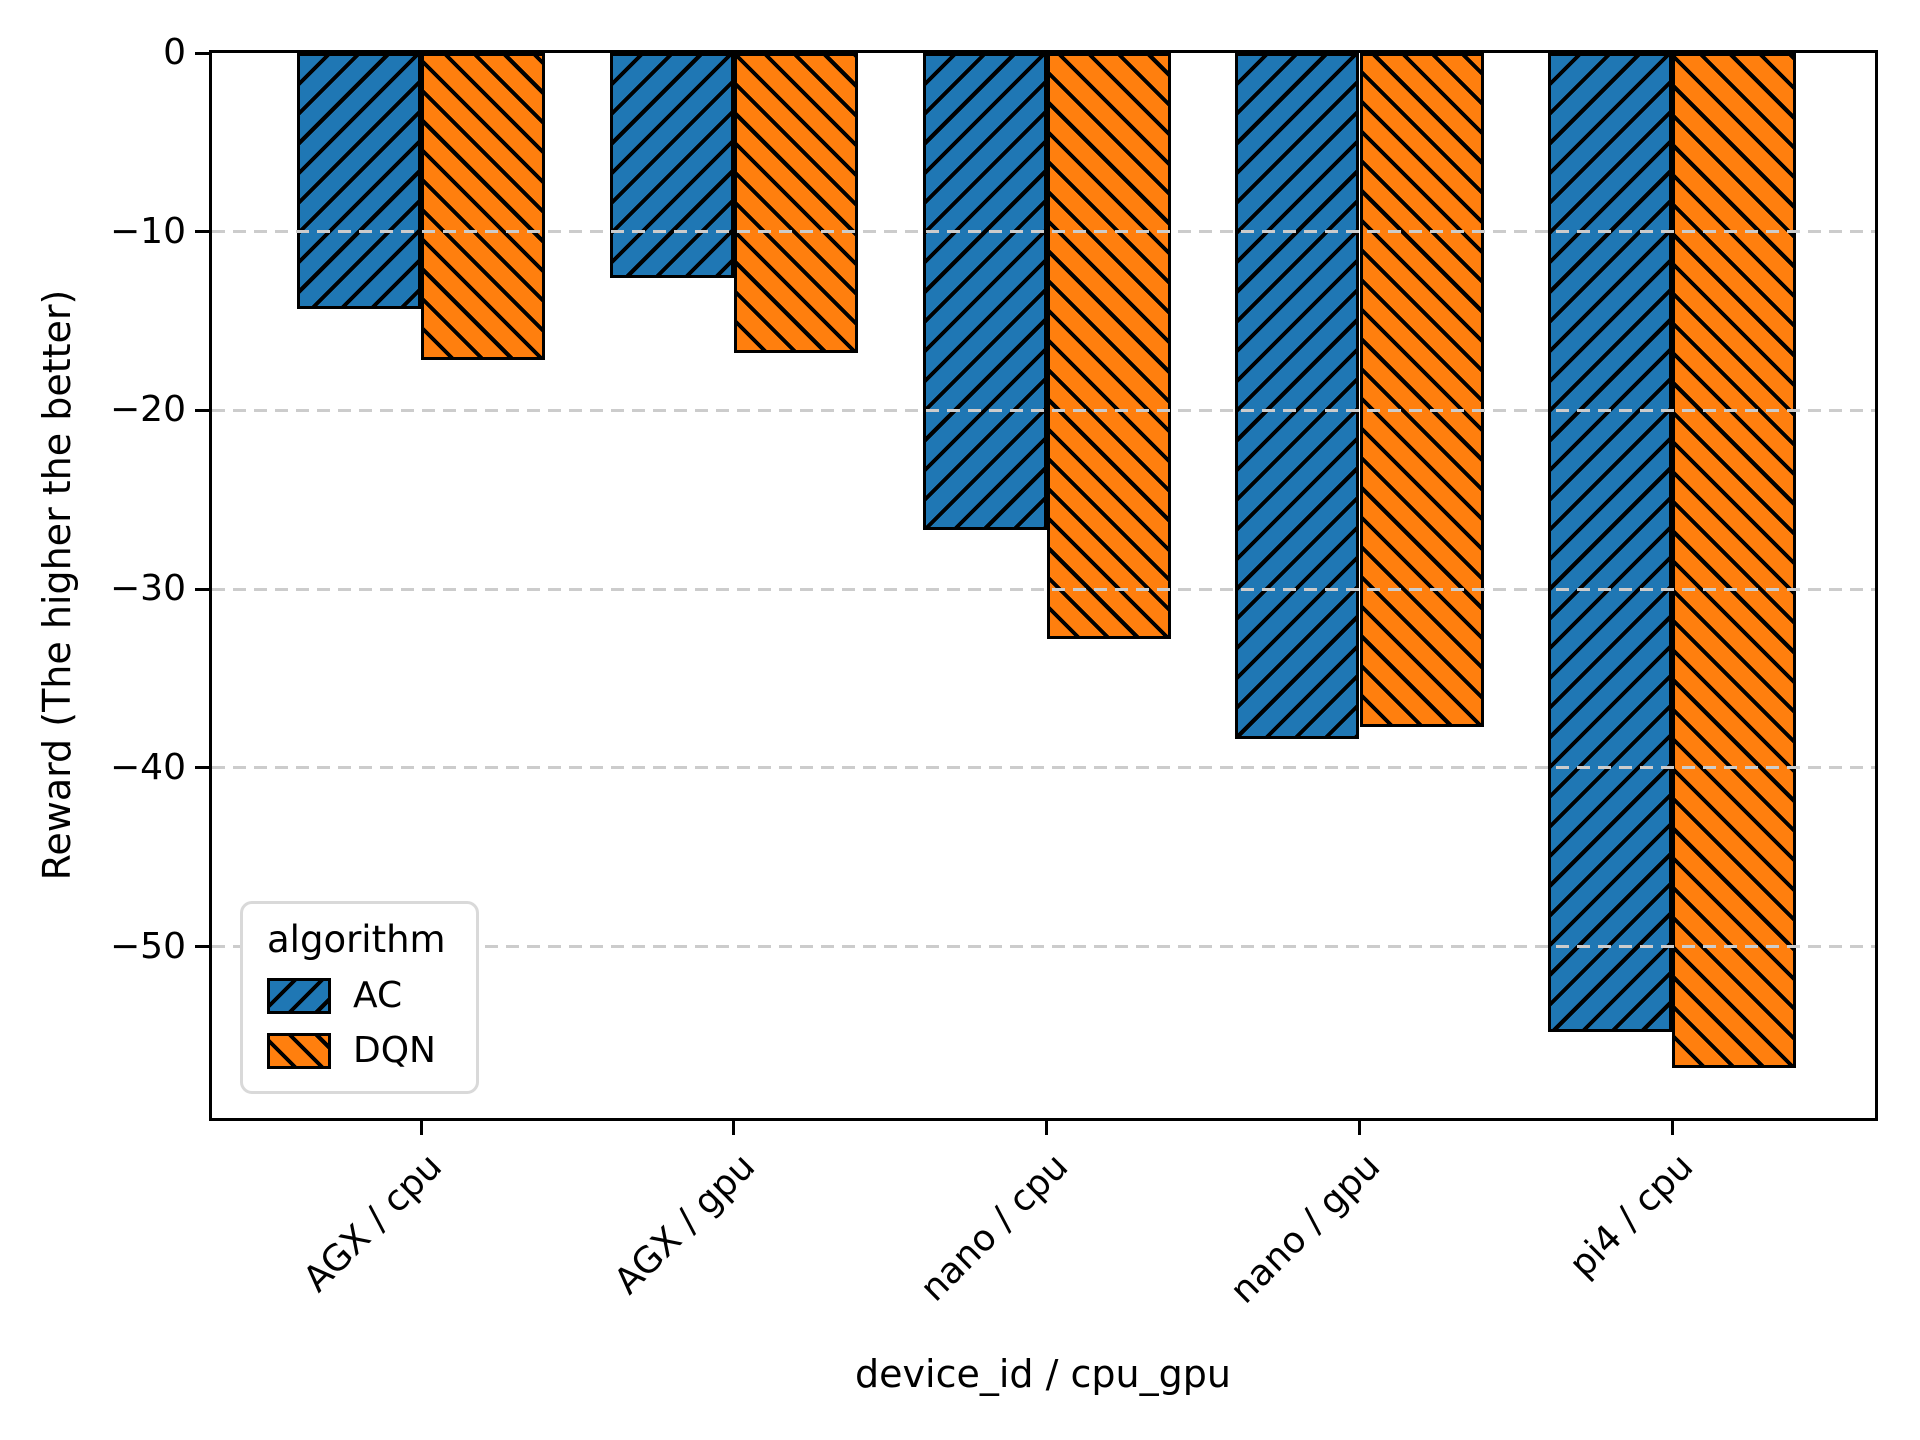 The height and width of the screenshot is (1440, 1920). What do you see at coordinates (1734, 560) in the screenshot?
I see `bar-pi4-cpu-dqn` at bounding box center [1734, 560].